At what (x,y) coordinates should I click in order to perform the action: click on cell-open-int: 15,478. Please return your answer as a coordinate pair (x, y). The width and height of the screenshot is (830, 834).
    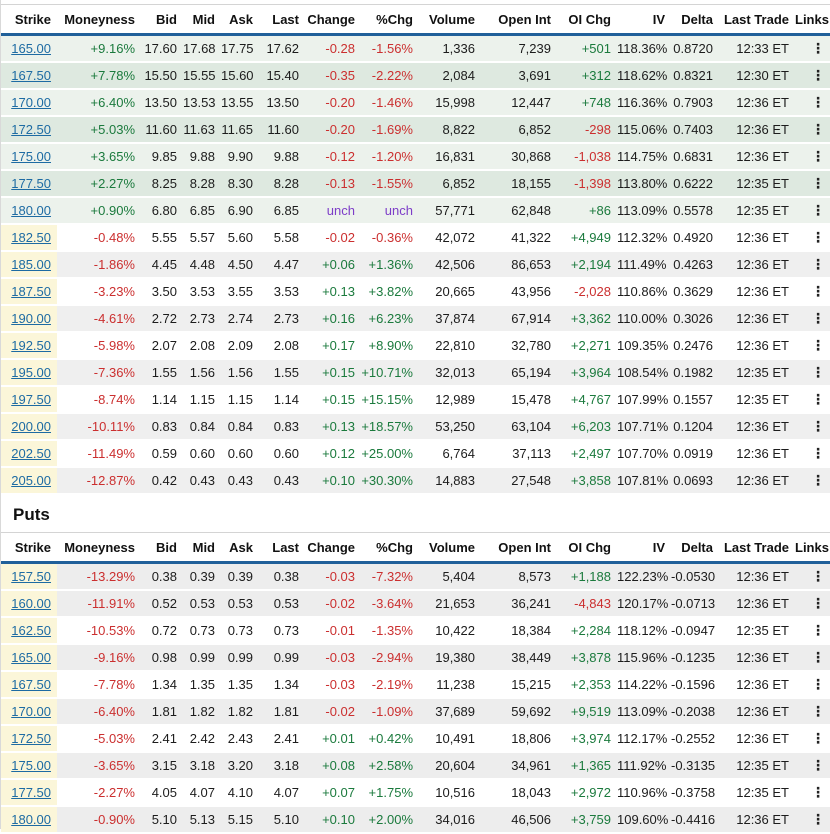
    Looking at the image, I should click on (519, 400).